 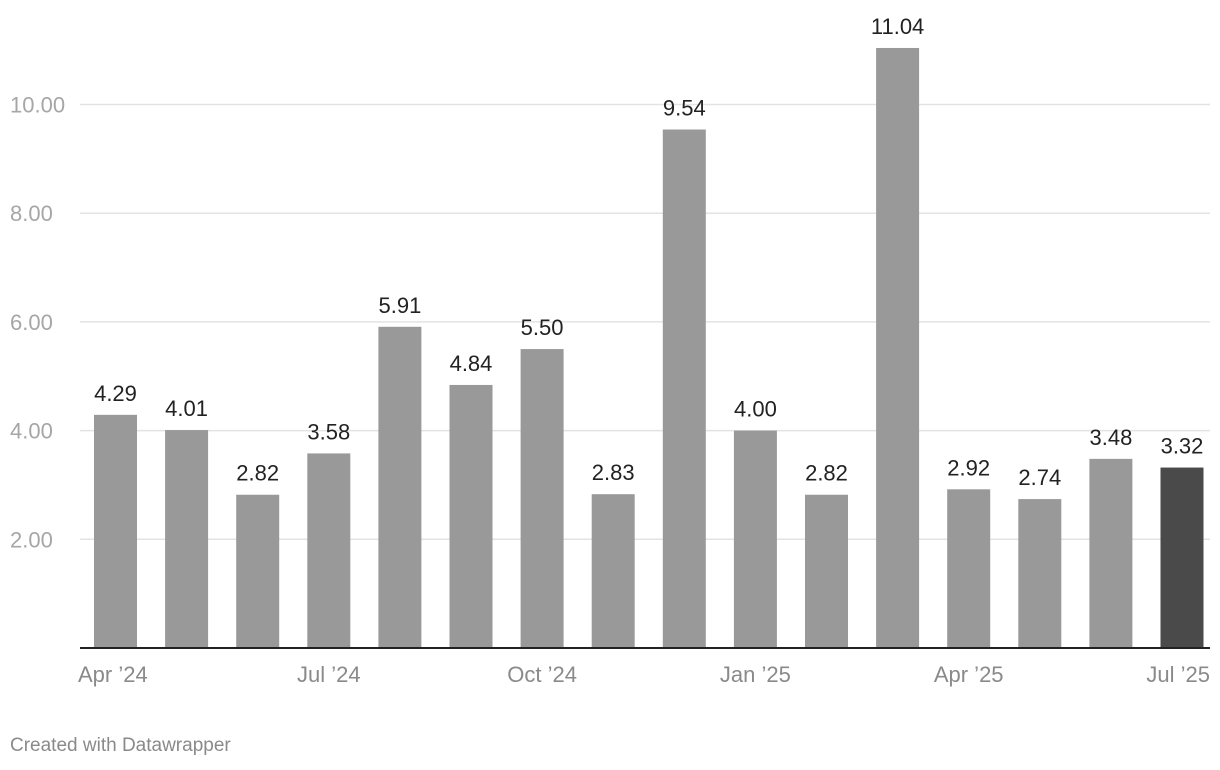 What do you see at coordinates (755, 409) in the screenshot?
I see `data-label: 4.00` at bounding box center [755, 409].